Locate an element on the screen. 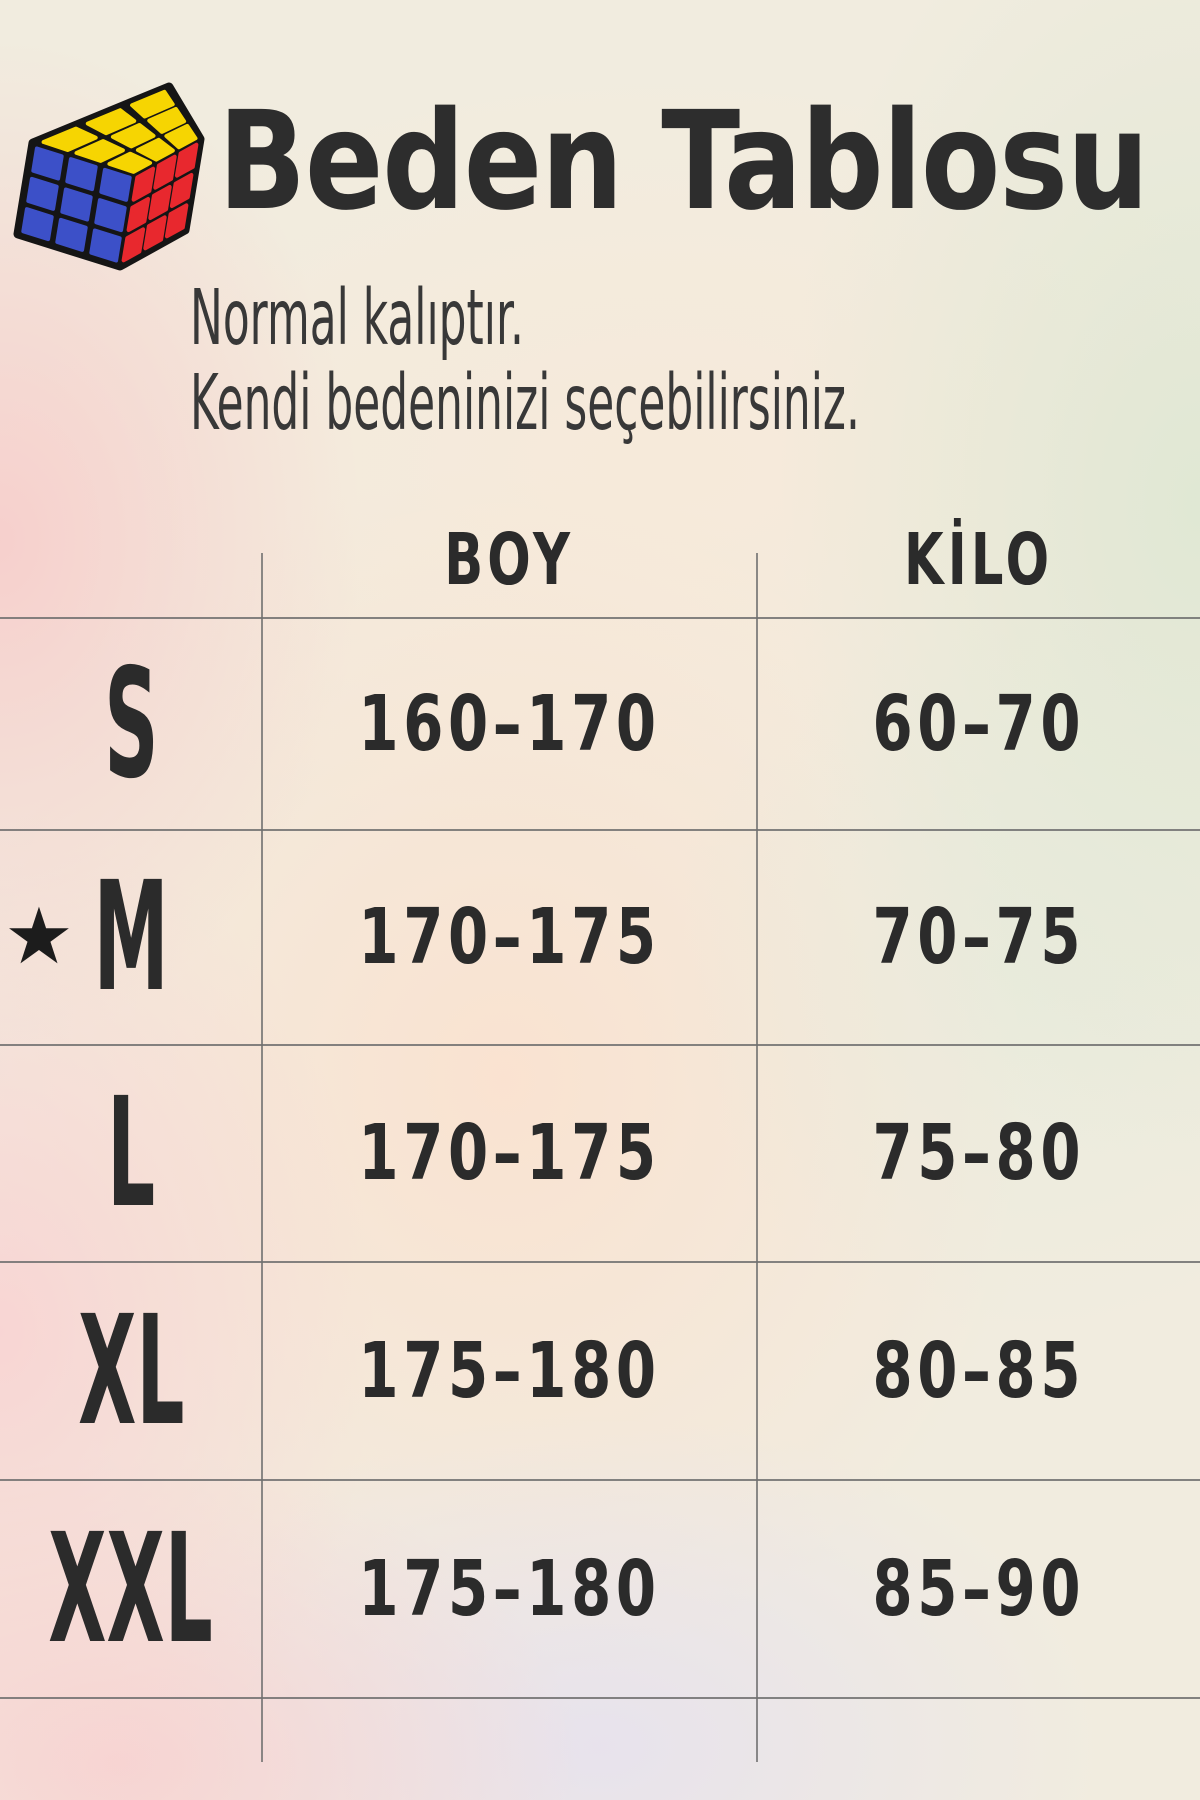 The height and width of the screenshot is (1800, 1200). table-row-m-kilo: 70–75 is located at coordinates (978, 937).